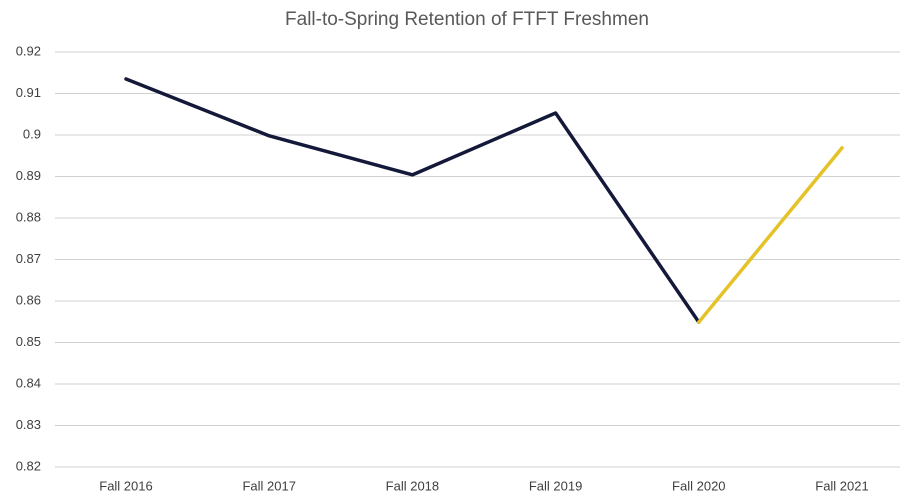 This screenshot has height=496, width=904. I want to click on x-tick-label: Fall 2016, so click(125, 485).